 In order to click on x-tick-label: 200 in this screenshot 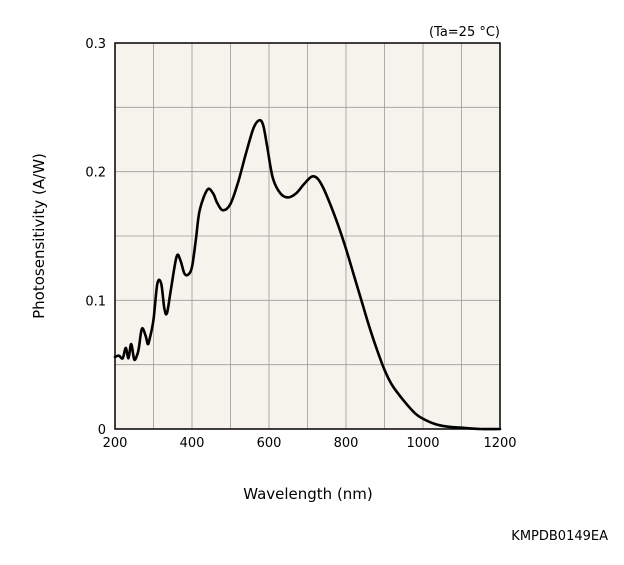, I will do `click(115, 443)`.